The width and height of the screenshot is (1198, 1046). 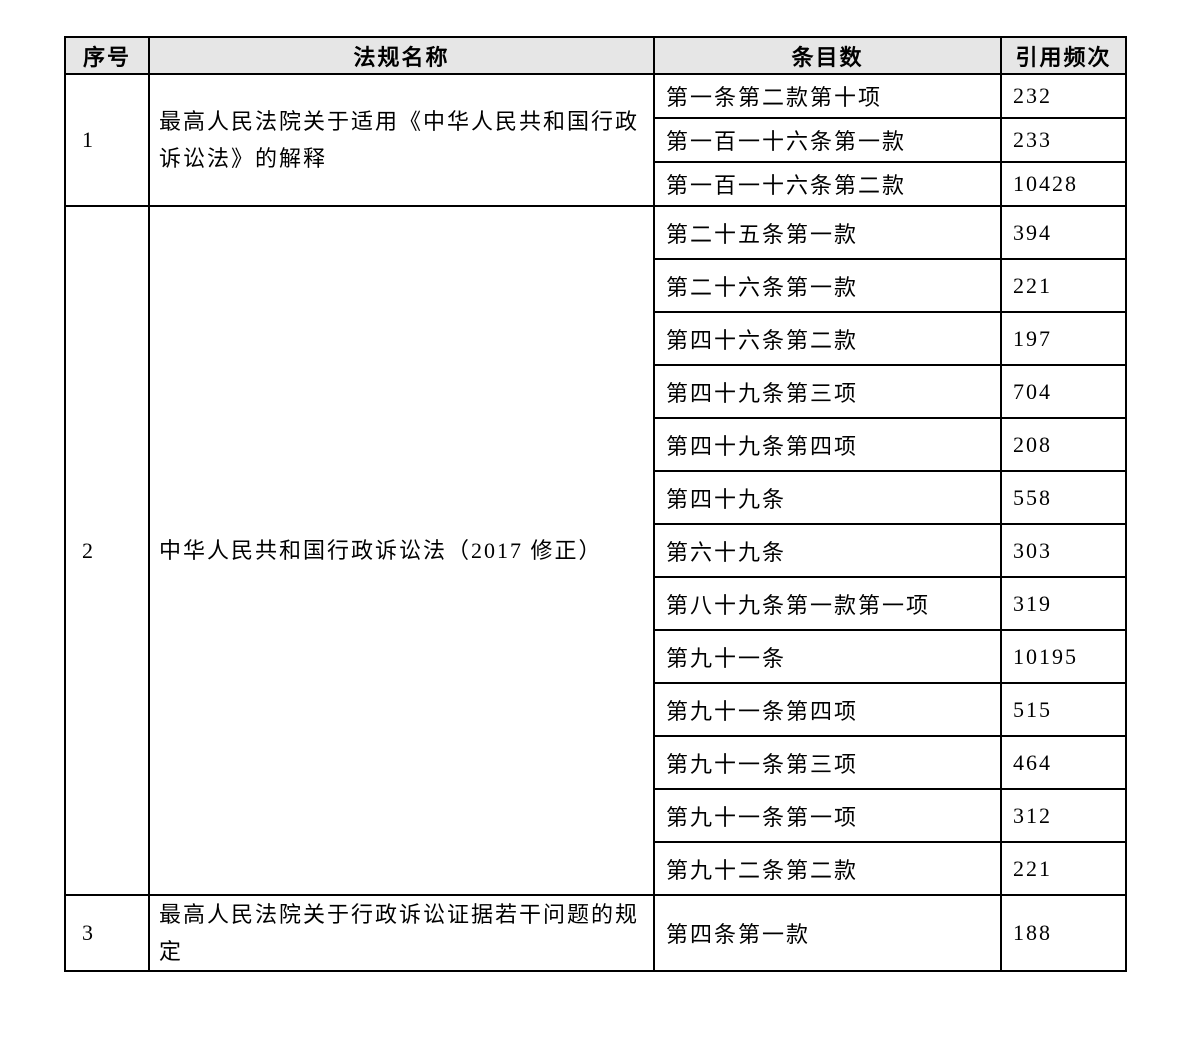 I want to click on article-label: 第一百一十六条第一款, so click(x=827, y=140).